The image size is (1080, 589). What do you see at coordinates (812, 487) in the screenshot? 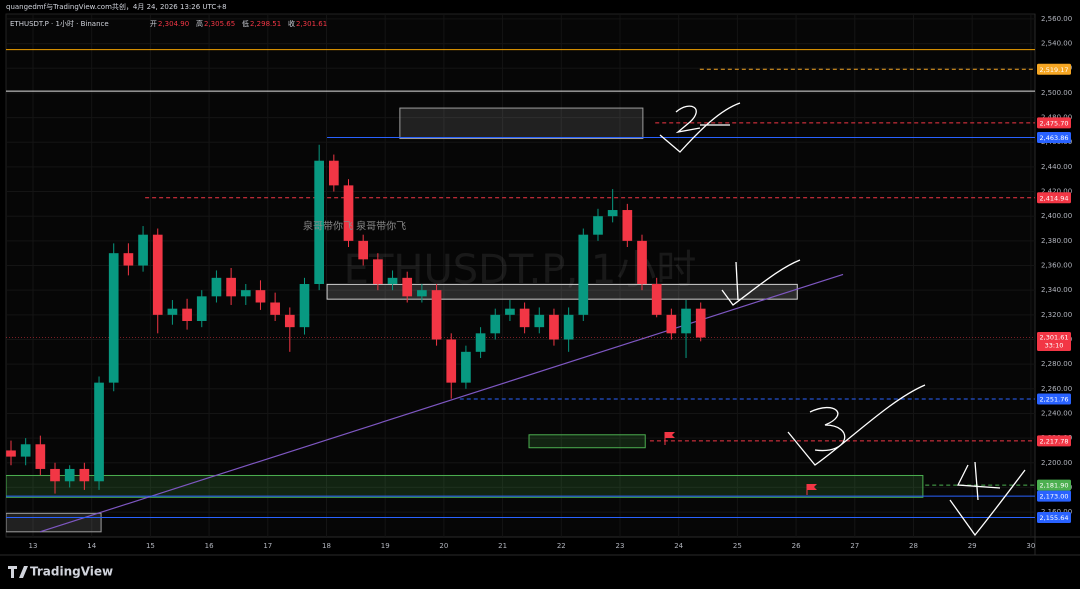
I see `flag` at bounding box center [812, 487].